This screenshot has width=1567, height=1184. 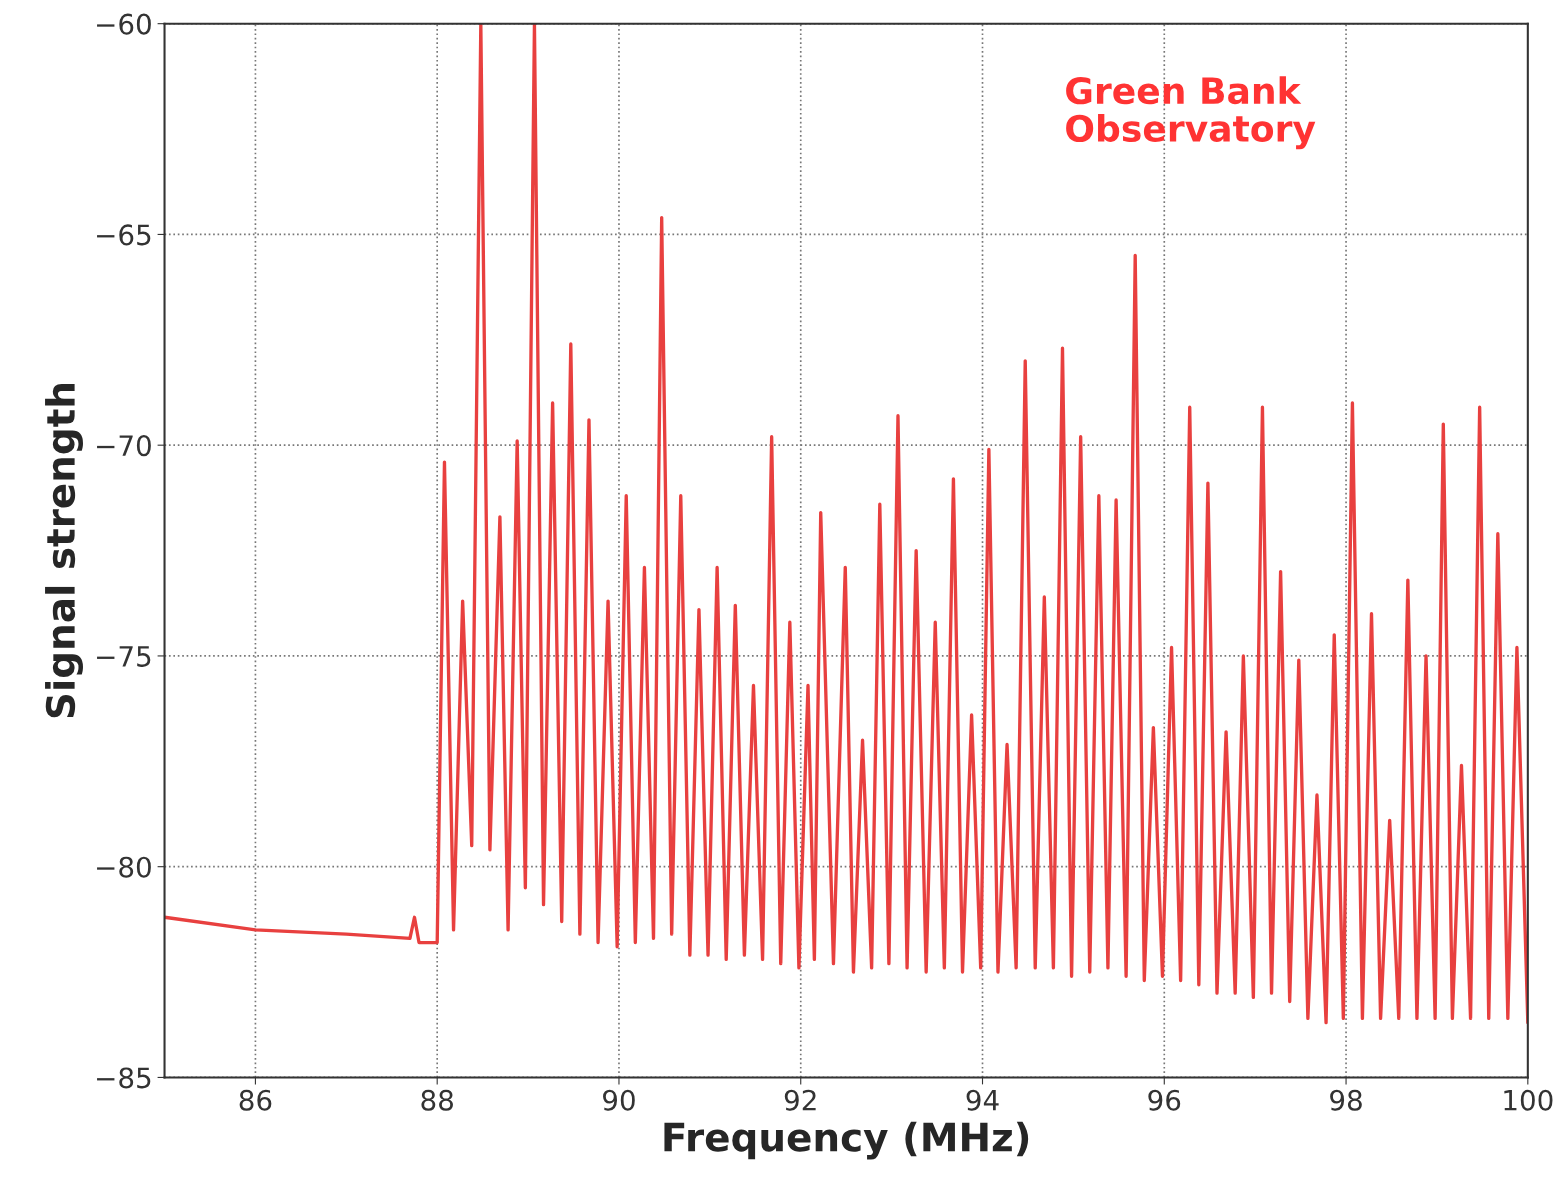 What do you see at coordinates (124, 1078) in the screenshot?
I see `y-tick-label: −85` at bounding box center [124, 1078].